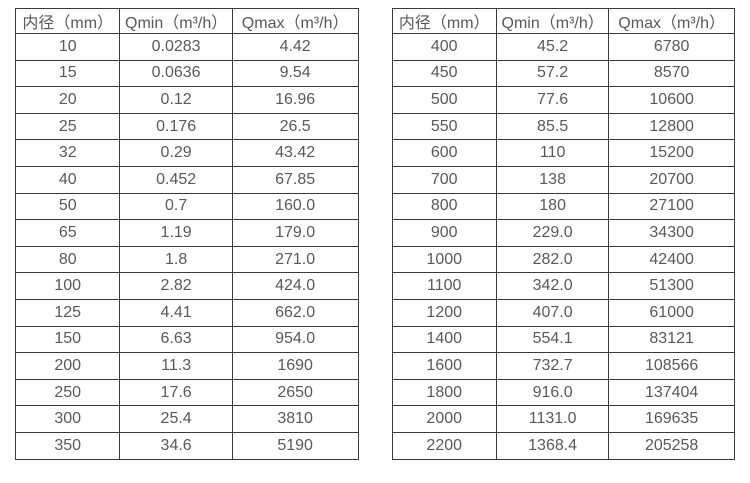 The width and height of the screenshot is (750, 483). I want to click on table-row: 80 1.8 271.0, so click(186, 259).